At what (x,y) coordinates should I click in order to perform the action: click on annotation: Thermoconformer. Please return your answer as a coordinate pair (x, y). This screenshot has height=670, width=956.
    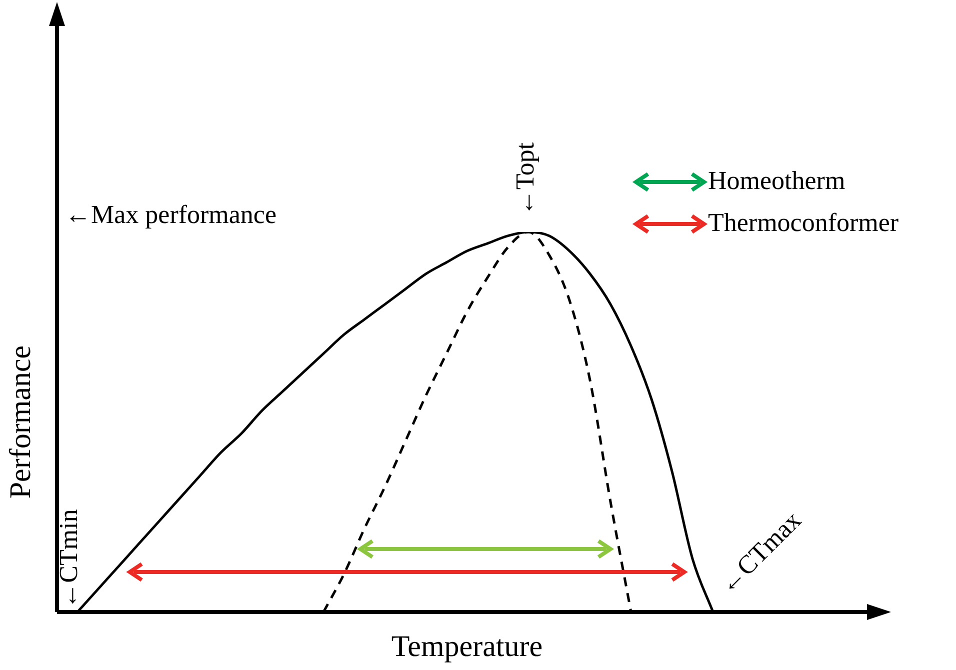
    Looking at the image, I should click on (803, 222).